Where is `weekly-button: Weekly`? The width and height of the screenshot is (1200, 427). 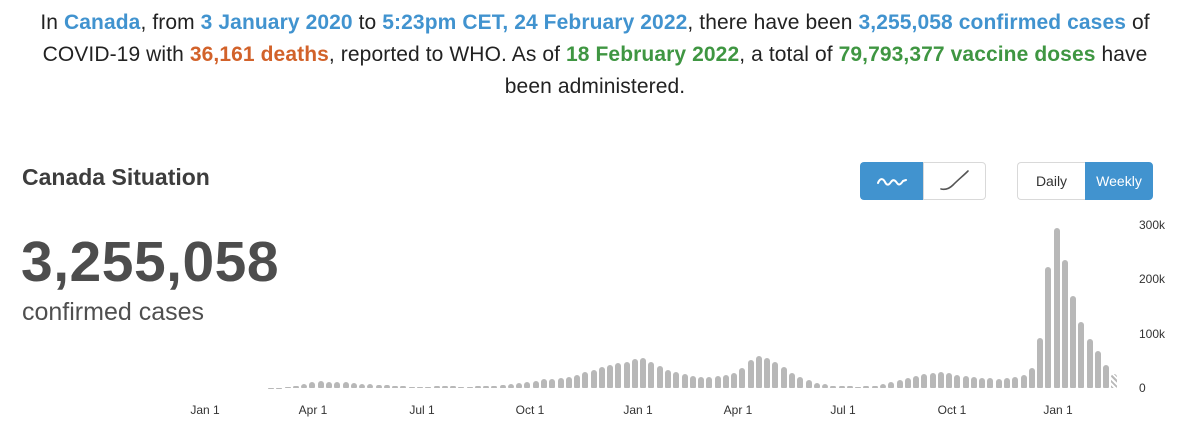
weekly-button: Weekly is located at coordinates (1119, 181).